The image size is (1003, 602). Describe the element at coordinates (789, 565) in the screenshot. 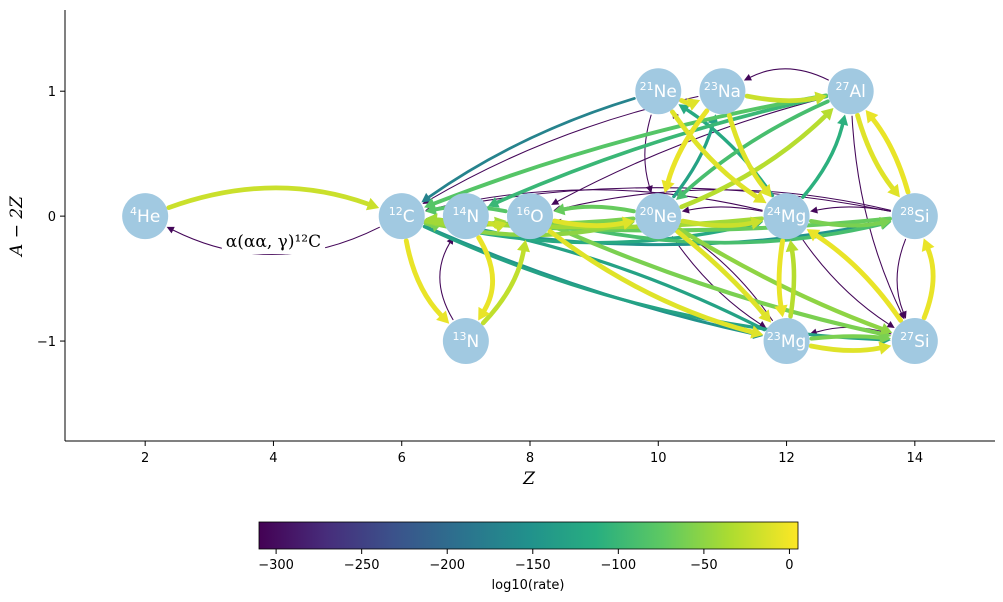

I see `colorbar-tick-label: 0` at that location.